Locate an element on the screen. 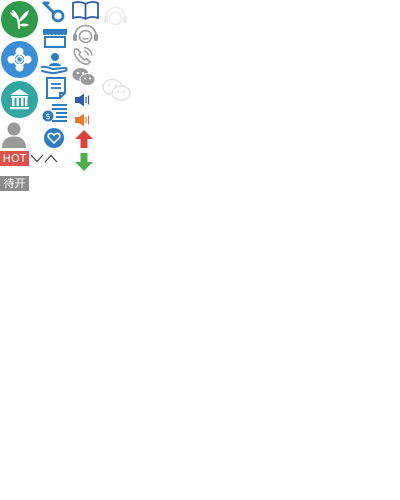  arrow-down-icon is located at coordinates (84, 162).